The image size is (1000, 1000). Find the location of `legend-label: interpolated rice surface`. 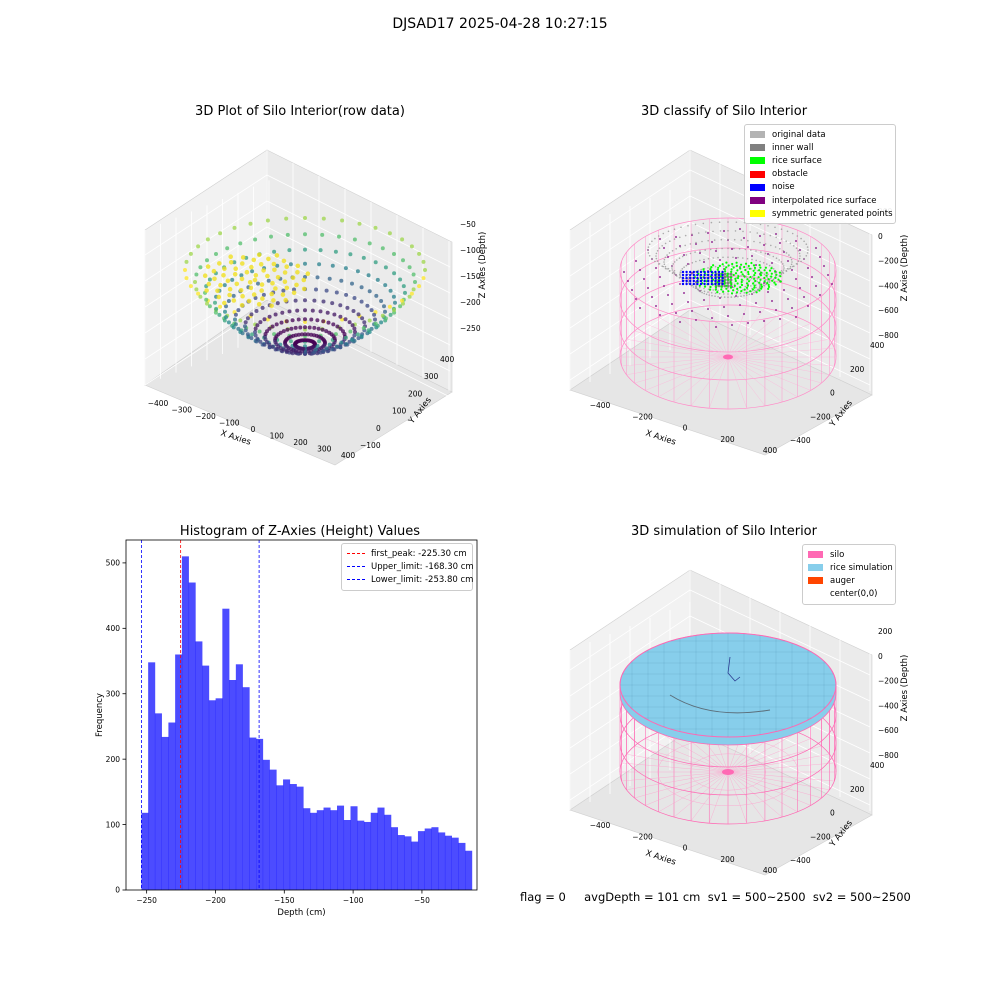

legend-label: interpolated rice surface is located at coordinates (824, 200).